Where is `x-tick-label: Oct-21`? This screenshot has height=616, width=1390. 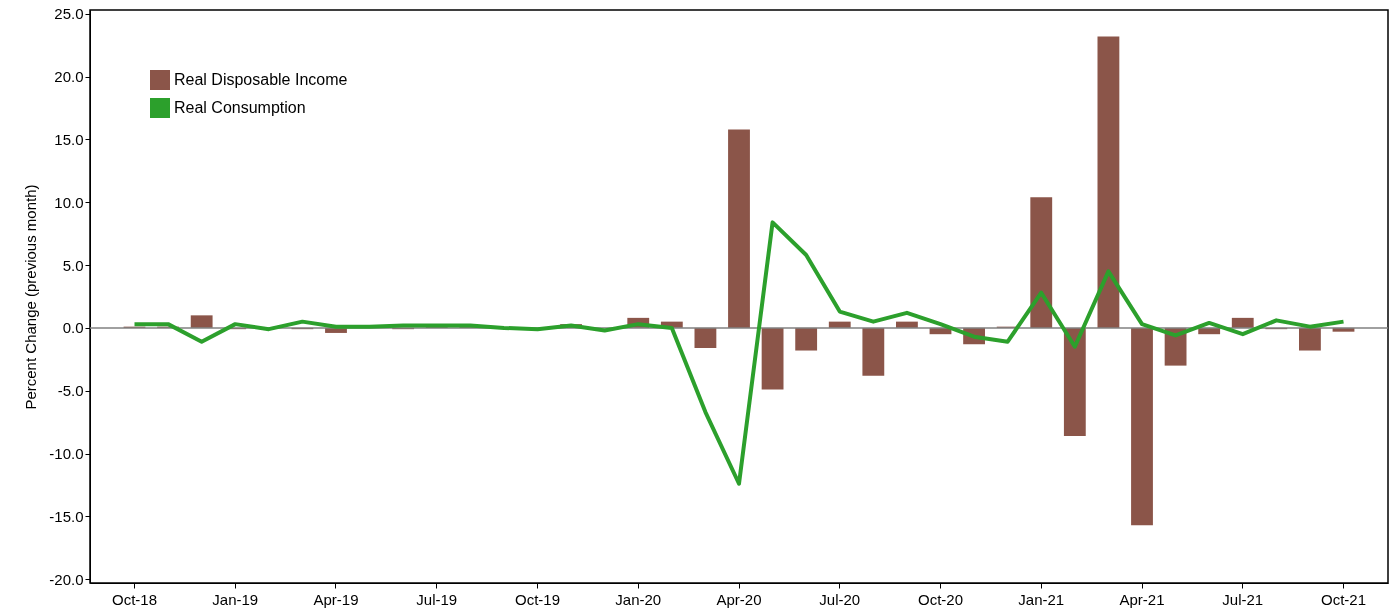
x-tick-label: Oct-21 is located at coordinates (1343, 599).